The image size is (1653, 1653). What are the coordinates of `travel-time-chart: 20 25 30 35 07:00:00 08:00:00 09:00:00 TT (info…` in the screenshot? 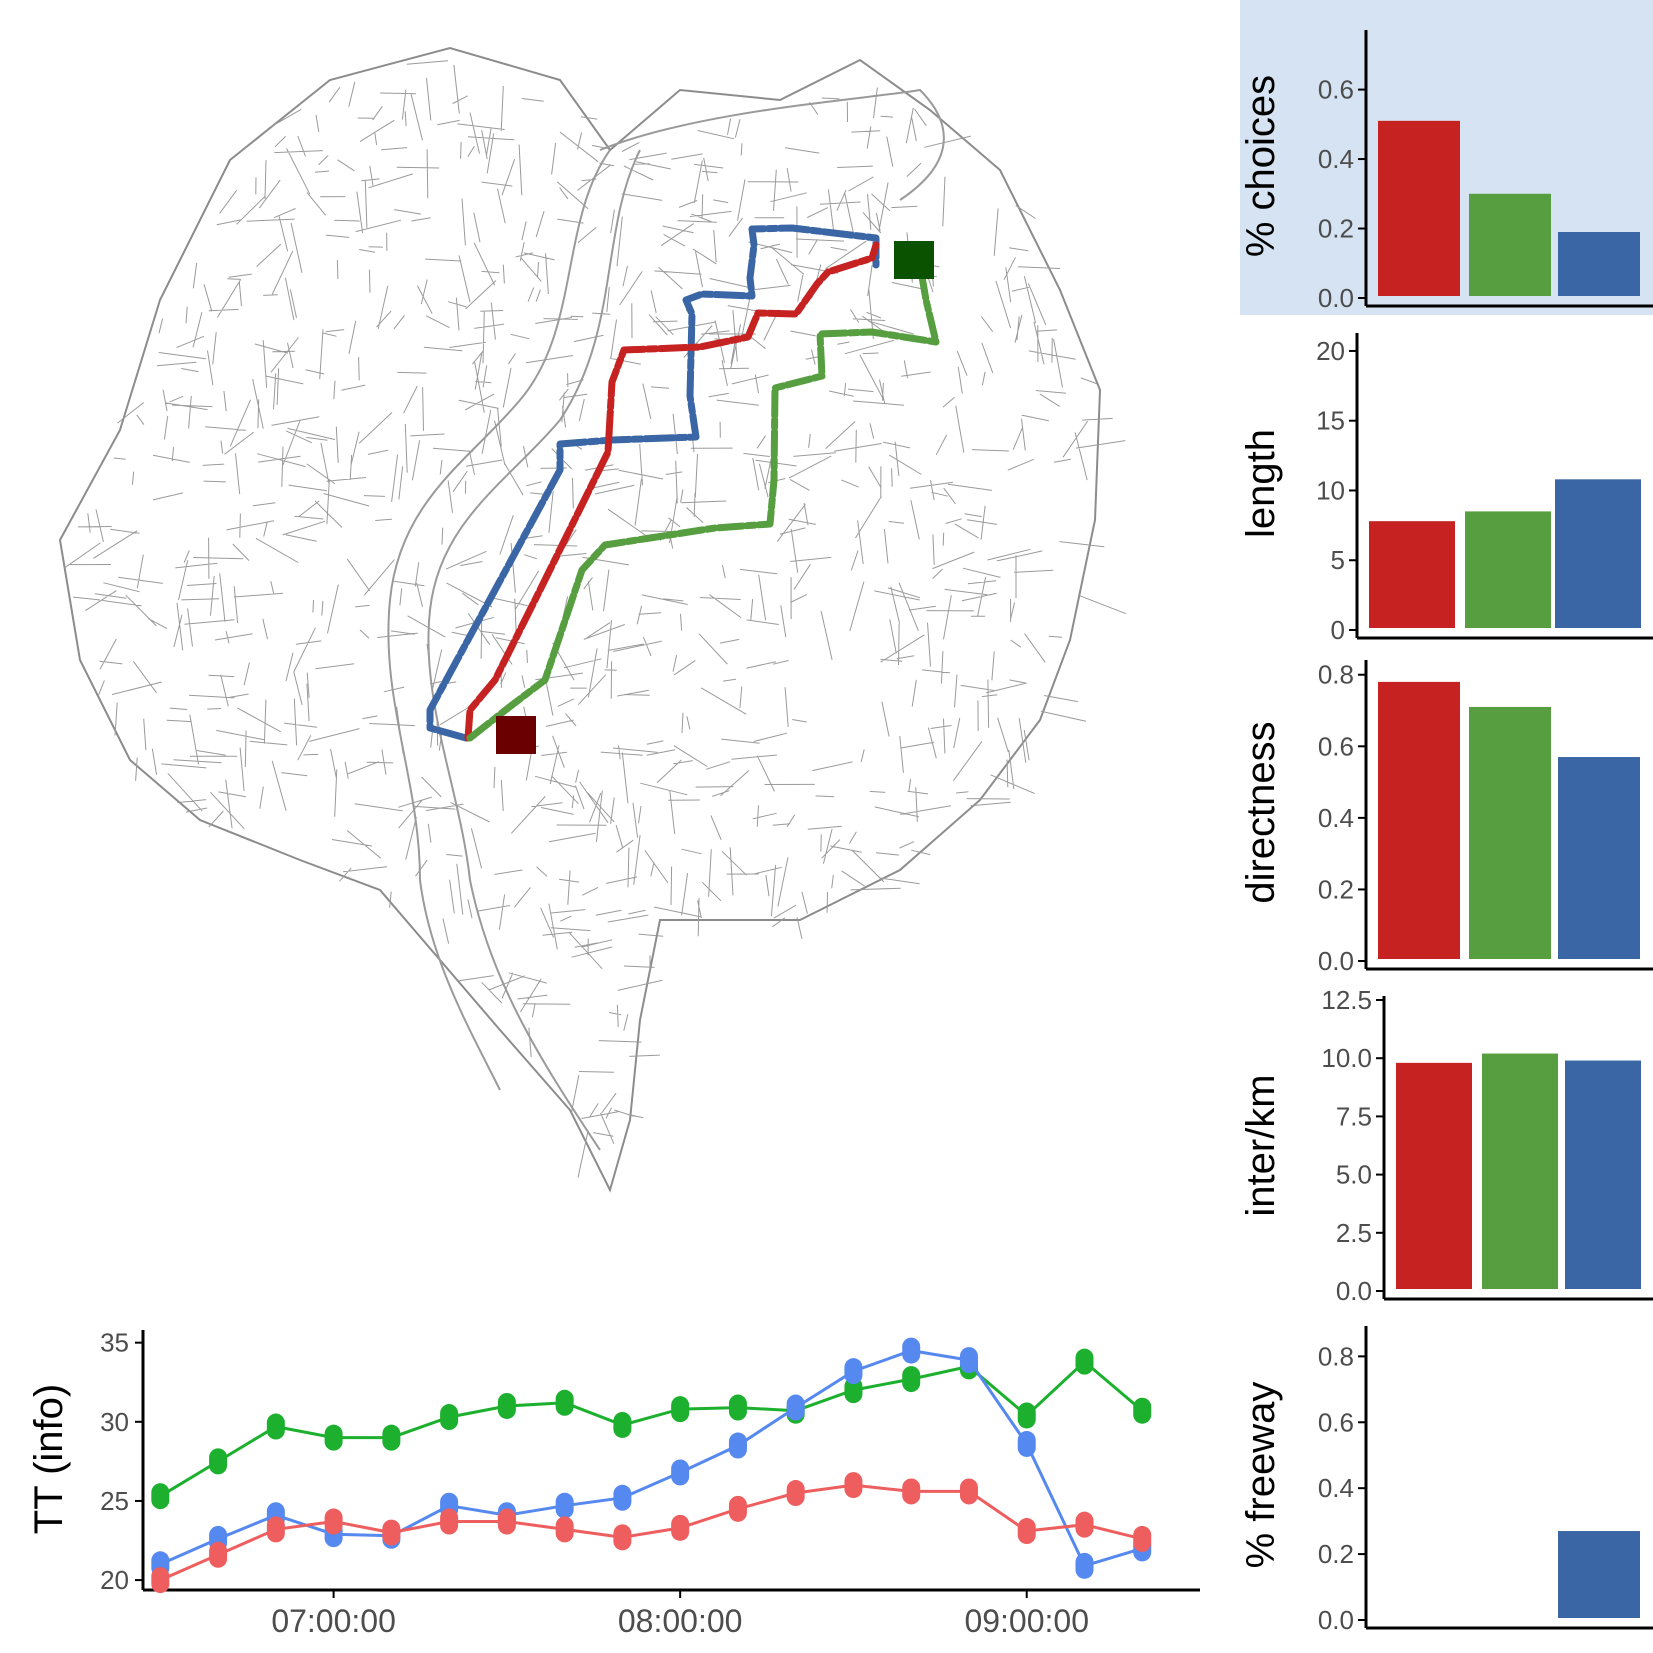 It's located at (613, 1483).